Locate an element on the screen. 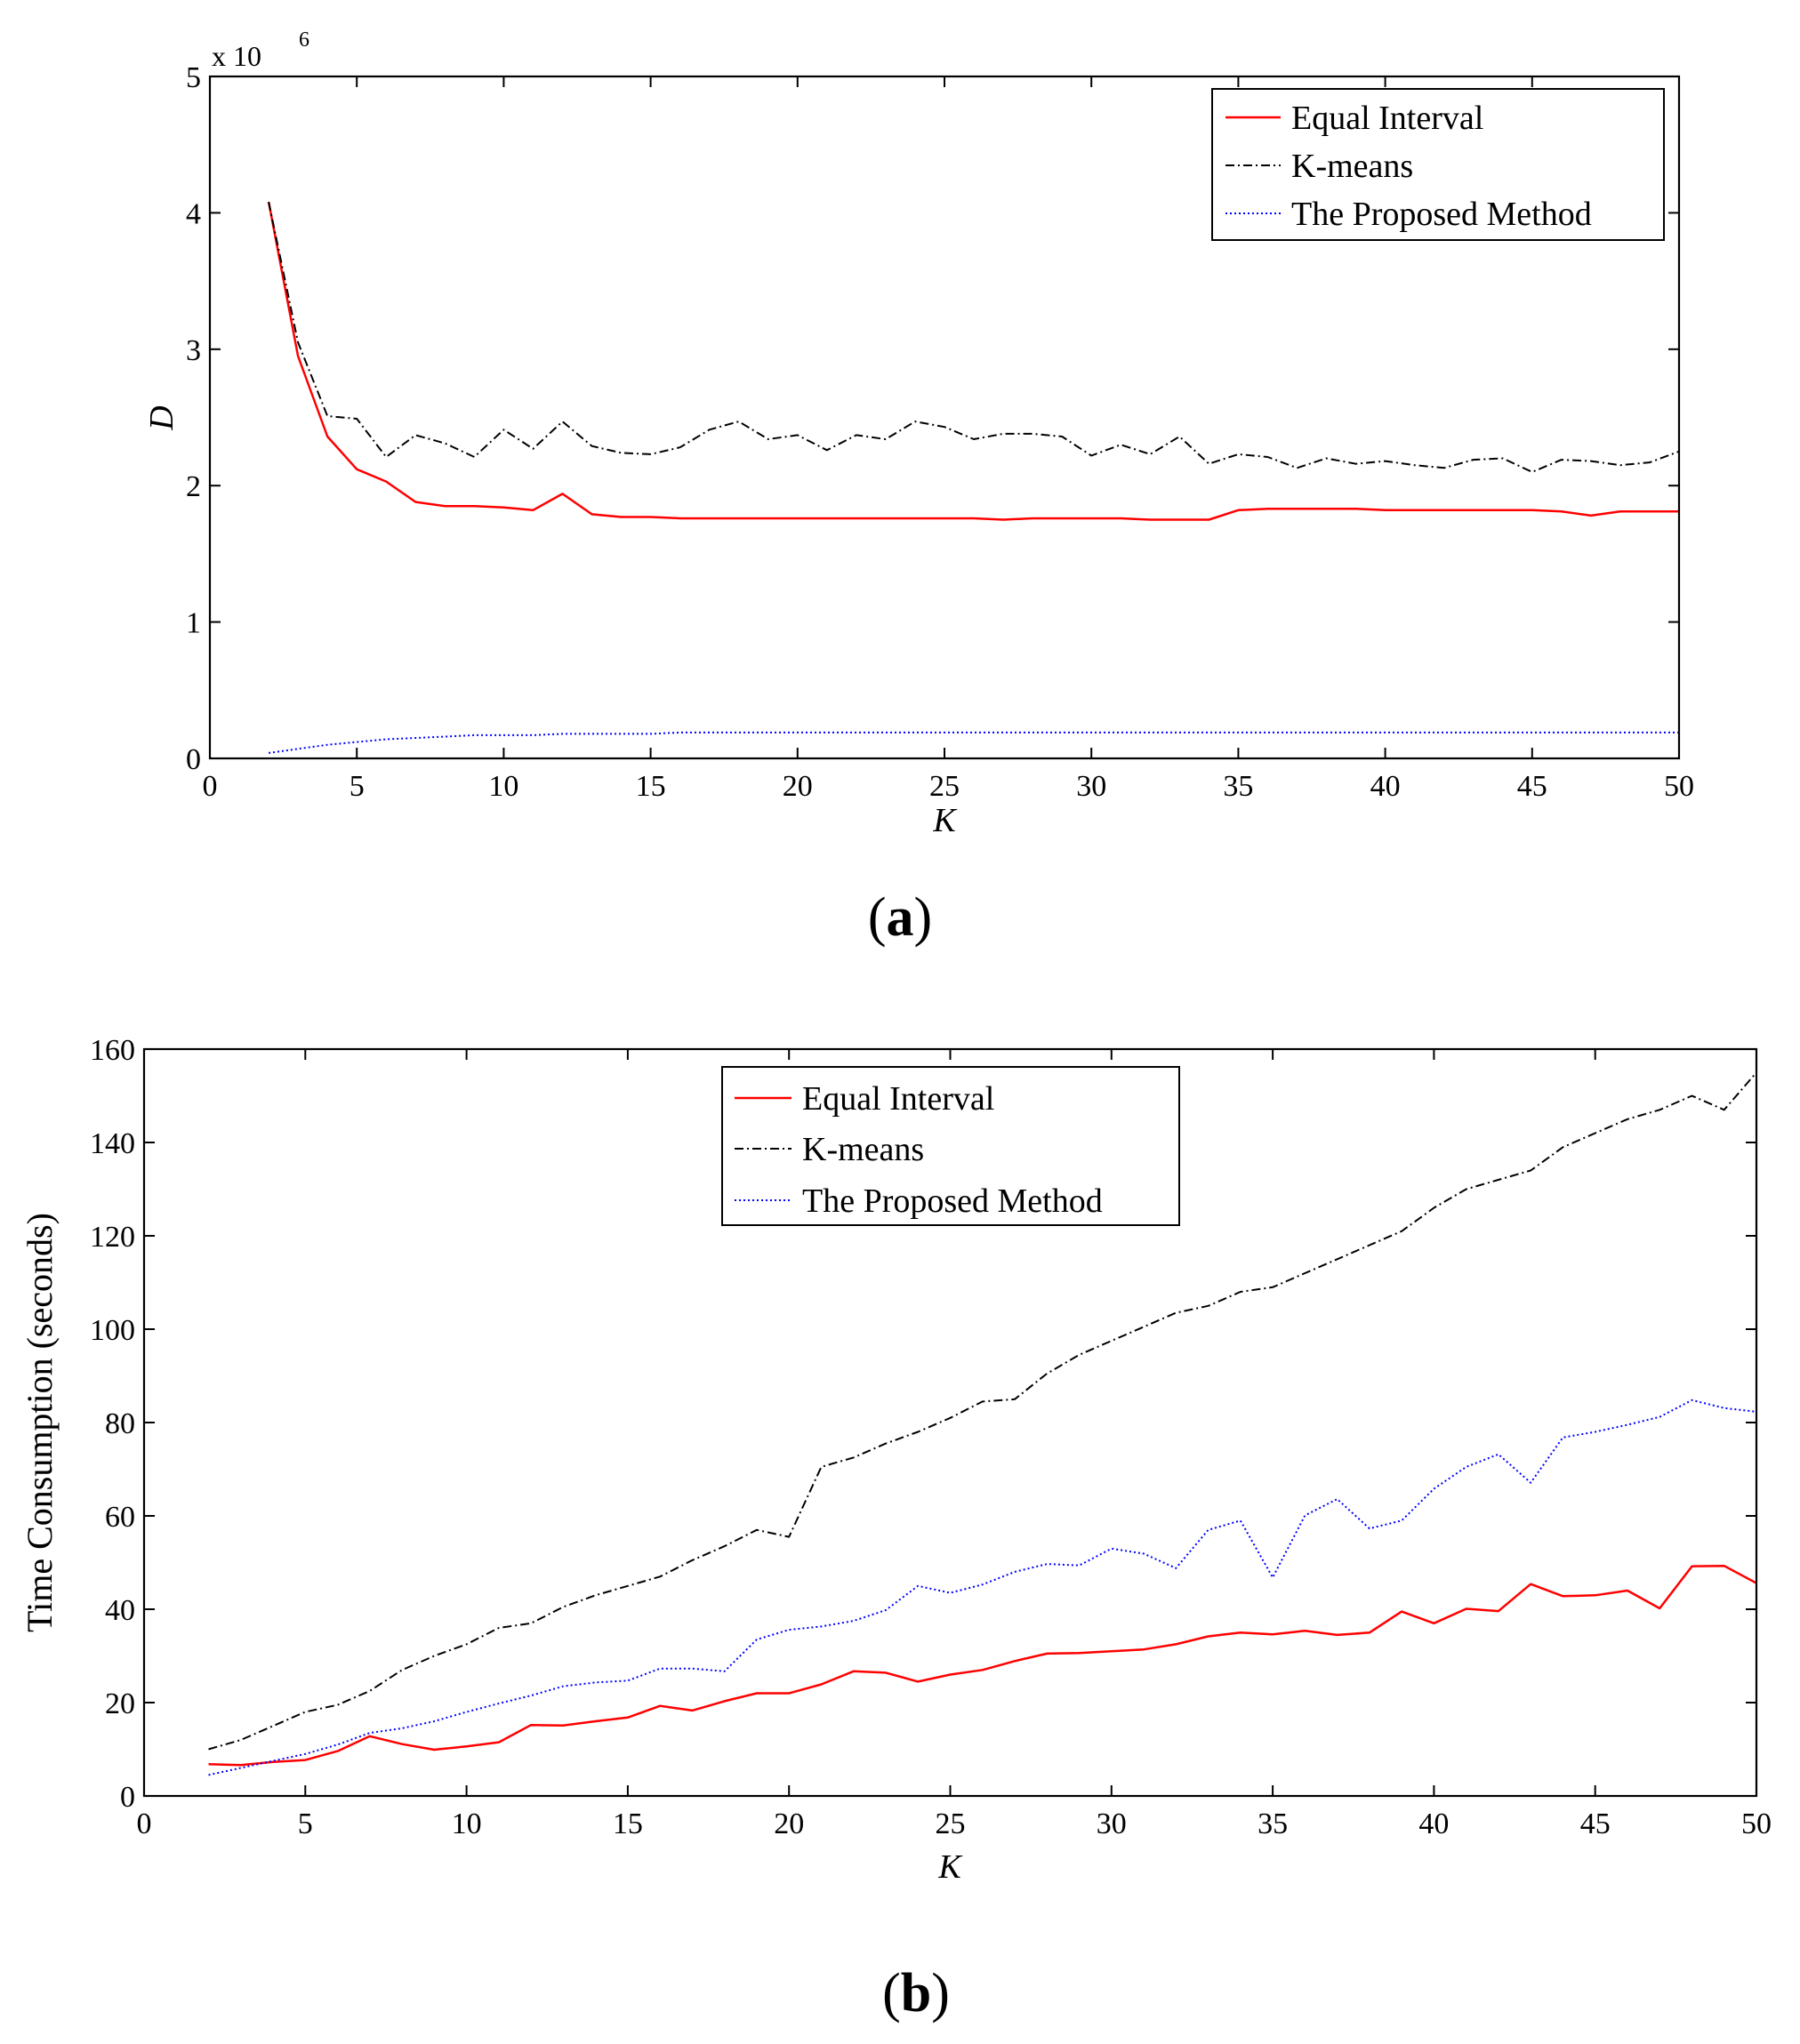 The height and width of the screenshot is (2044, 1800). panel-b-y-tick-label: 80 is located at coordinates (120, 1423).